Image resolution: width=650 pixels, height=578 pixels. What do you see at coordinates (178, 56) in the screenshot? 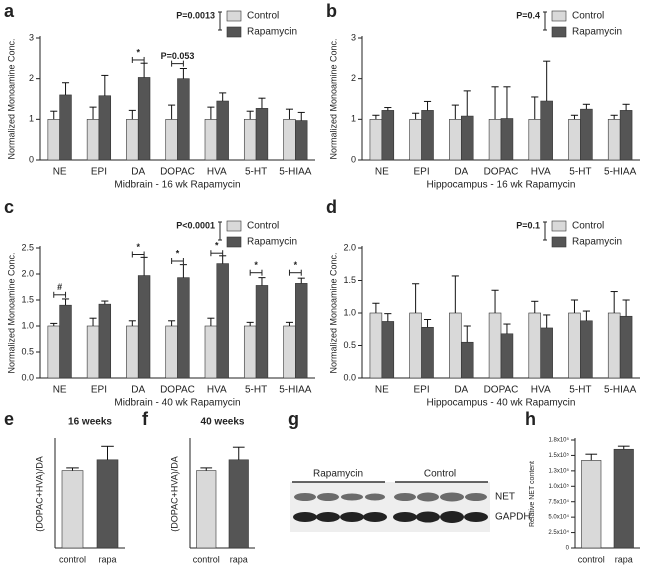
I see `sig-label: P=0.053` at bounding box center [178, 56].